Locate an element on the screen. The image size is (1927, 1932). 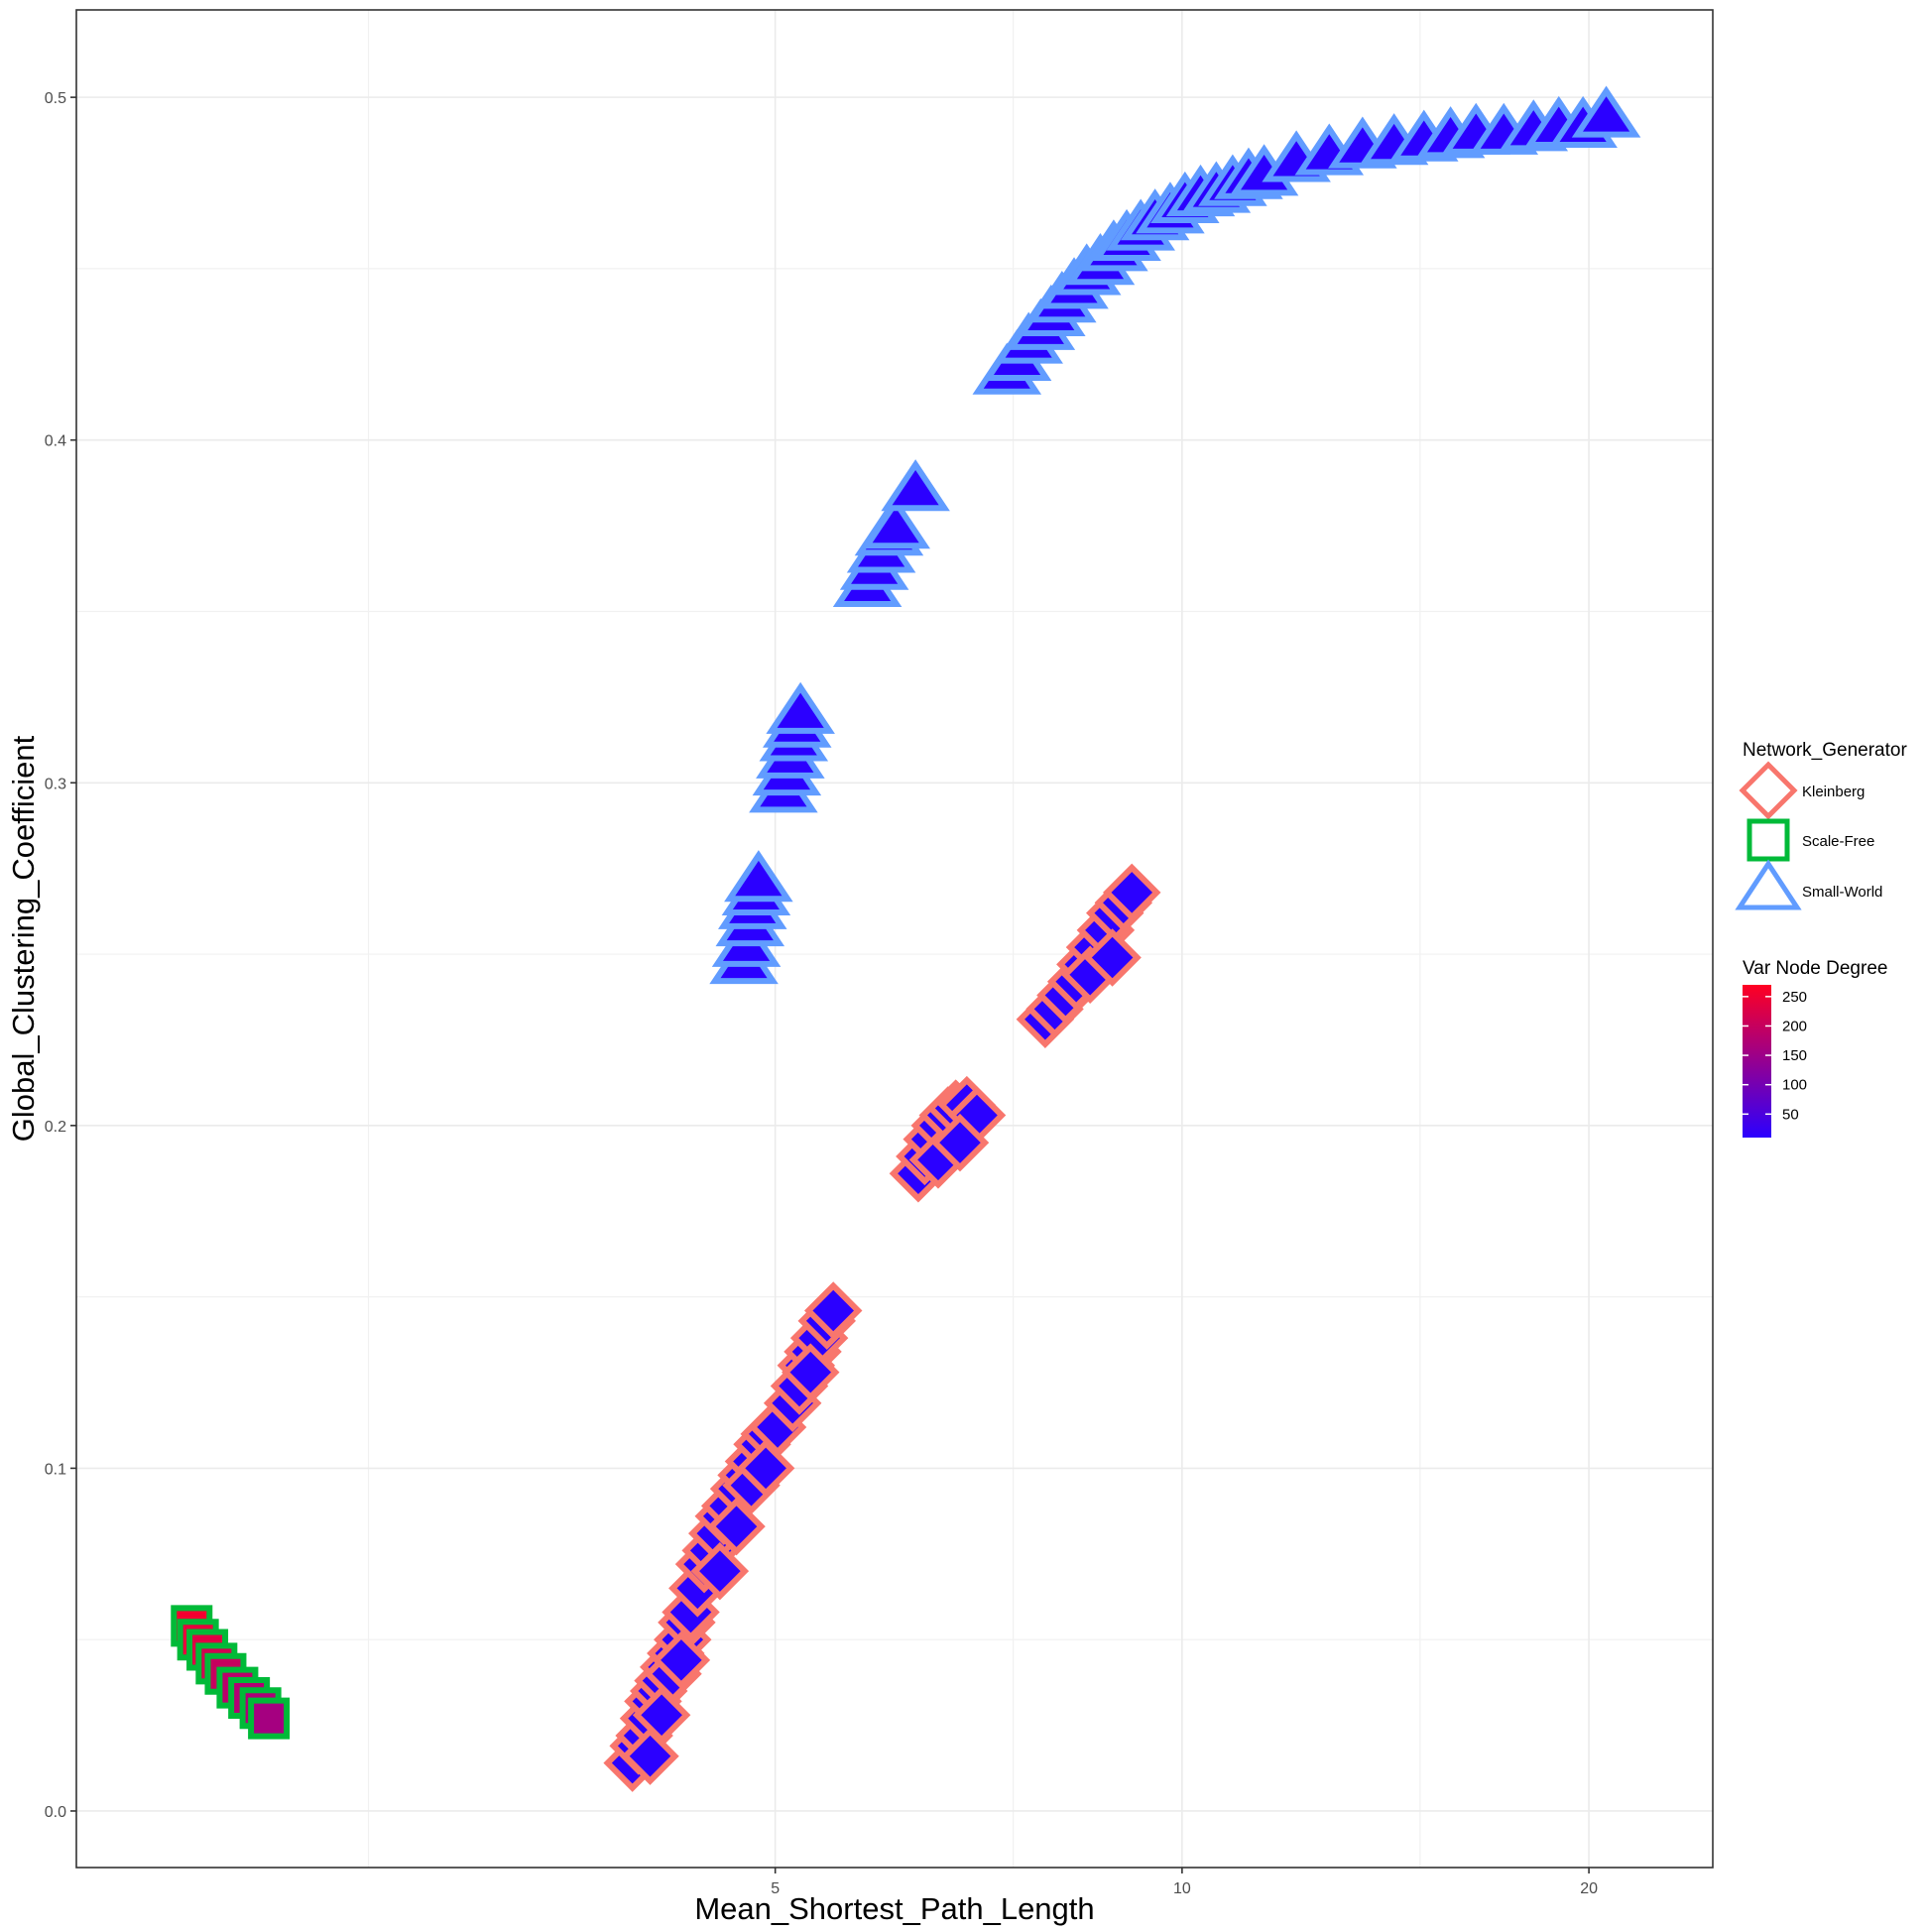
color-bar-label: 250 is located at coordinates (1794, 997).